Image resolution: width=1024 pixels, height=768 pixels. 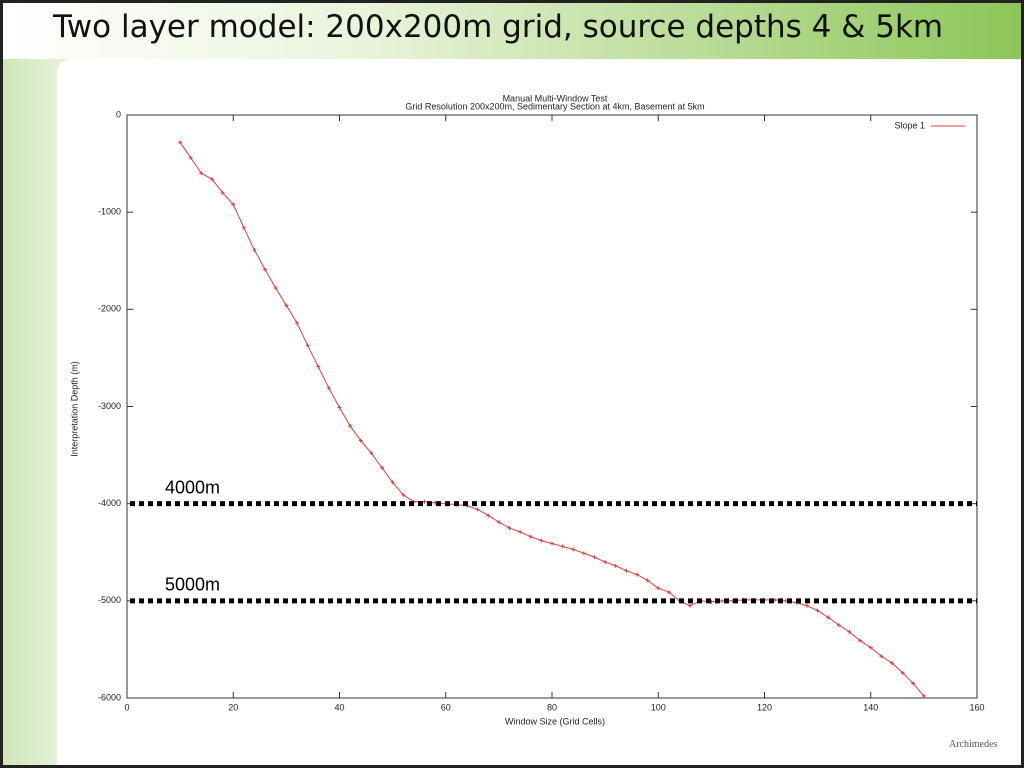 I want to click on y-axis-label: Interpretation Depth (m), so click(x=74, y=409).